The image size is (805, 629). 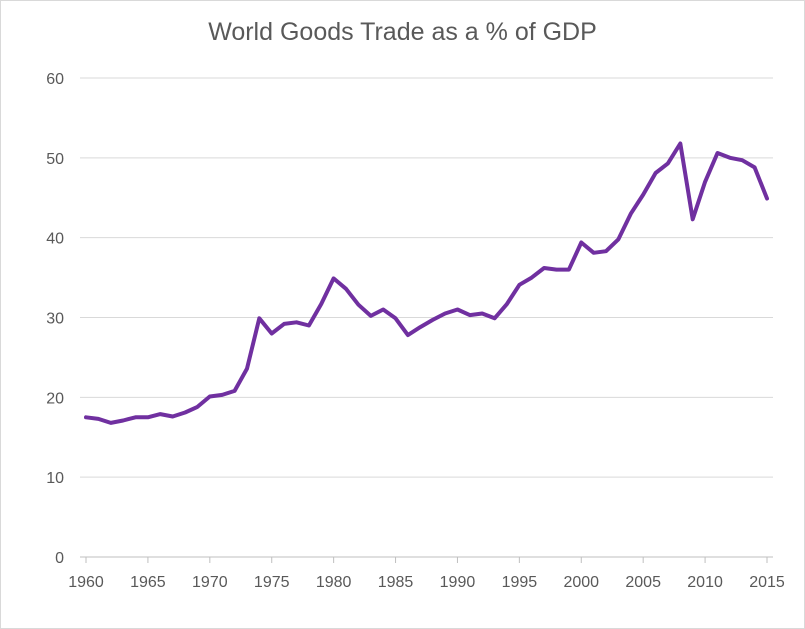 What do you see at coordinates (86, 417) in the screenshot?
I see `data-point-1960` at bounding box center [86, 417].